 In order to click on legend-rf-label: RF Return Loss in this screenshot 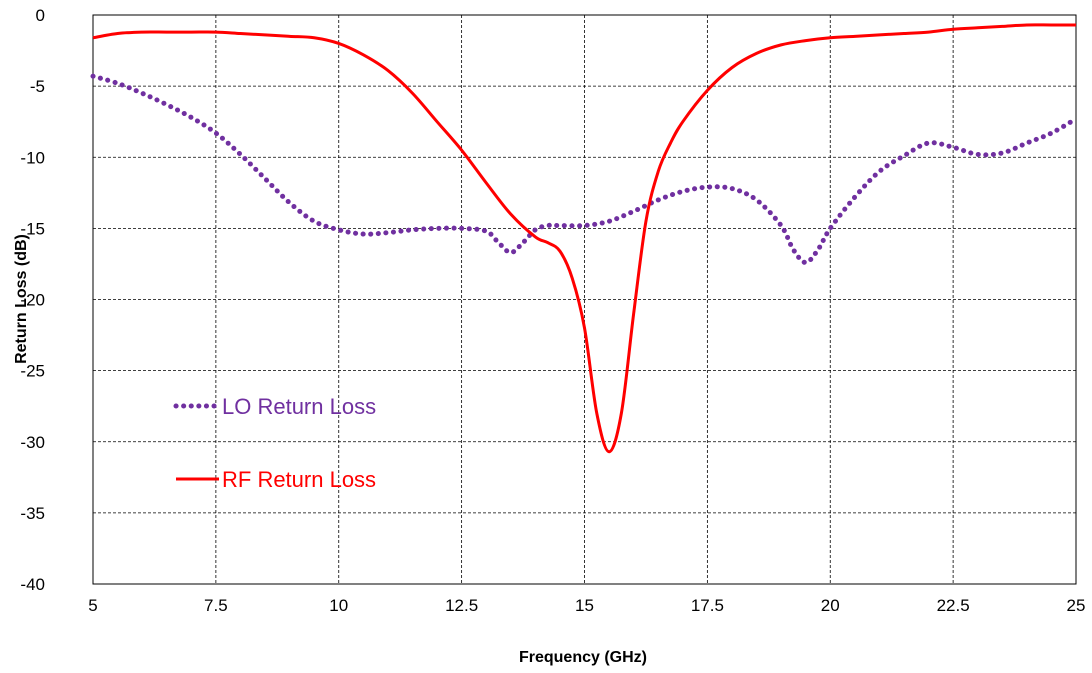, I will do `click(299, 479)`.